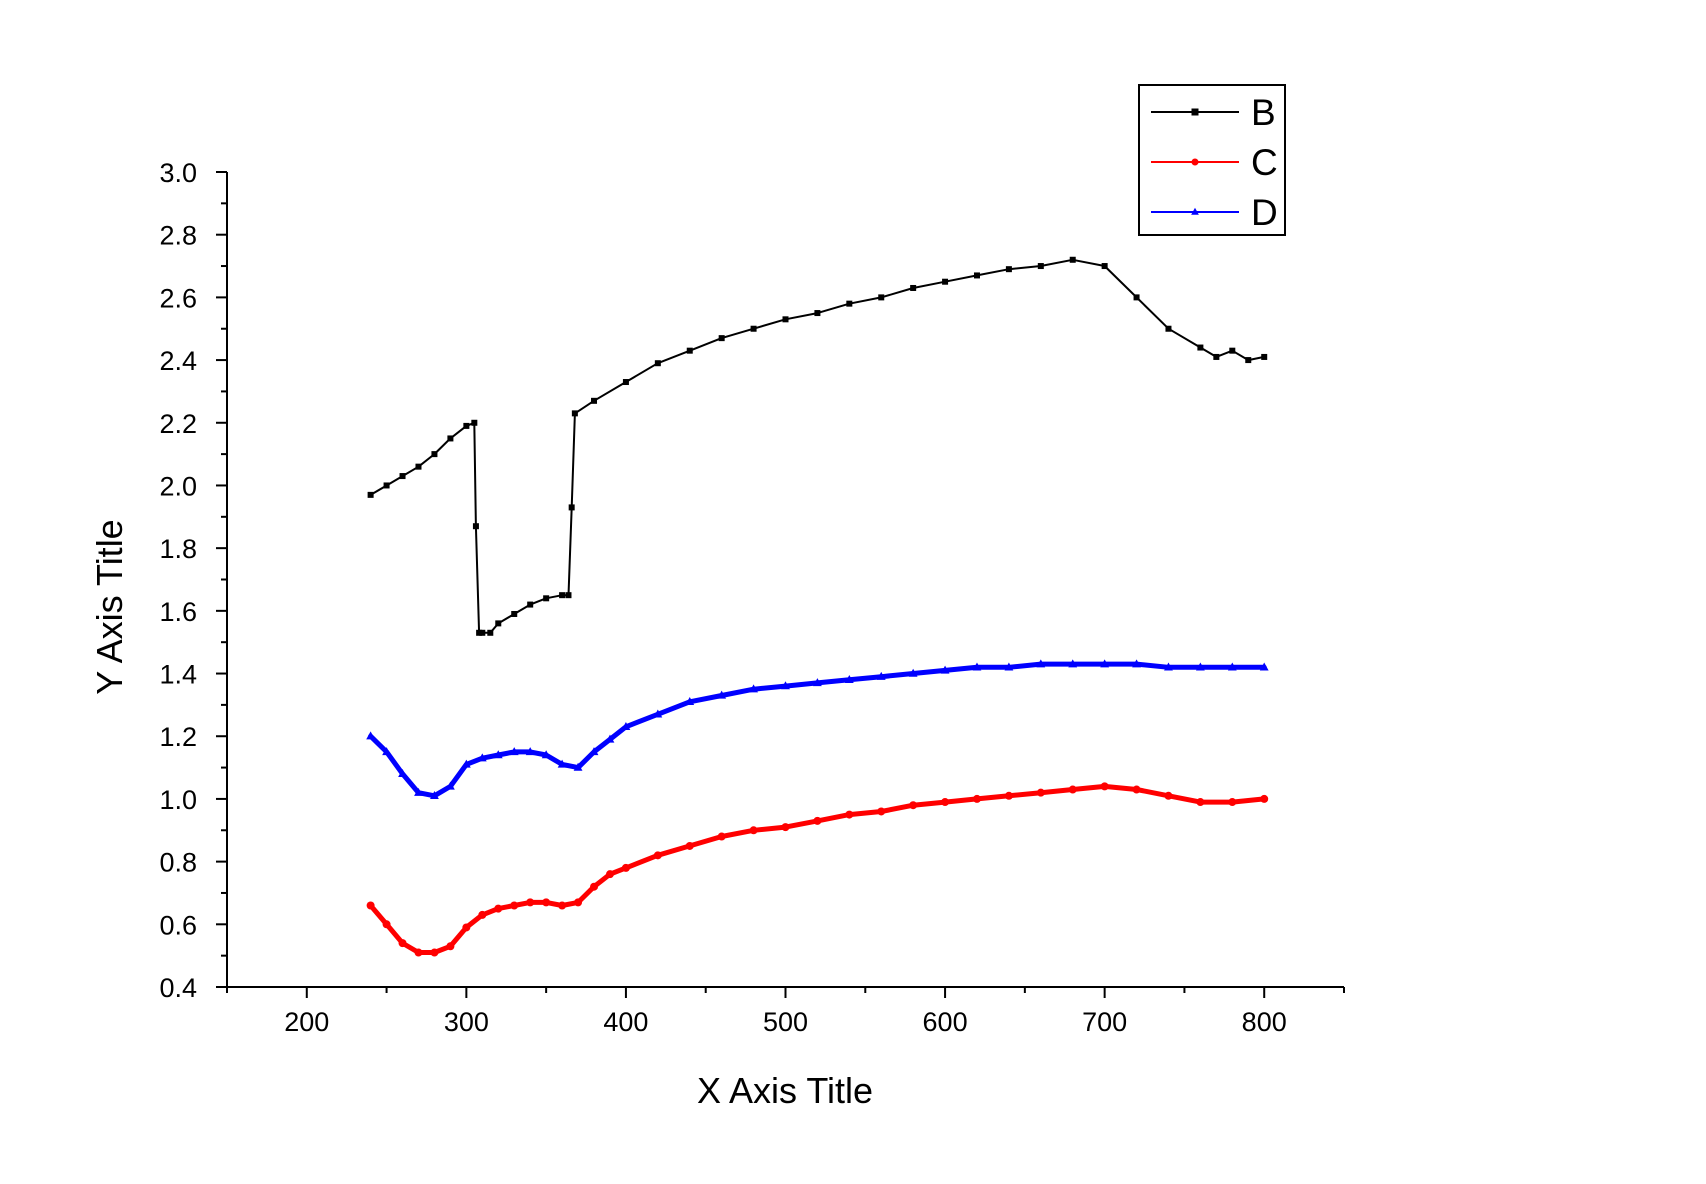  I want to click on y-tick-label: 1.6, so click(178, 612).